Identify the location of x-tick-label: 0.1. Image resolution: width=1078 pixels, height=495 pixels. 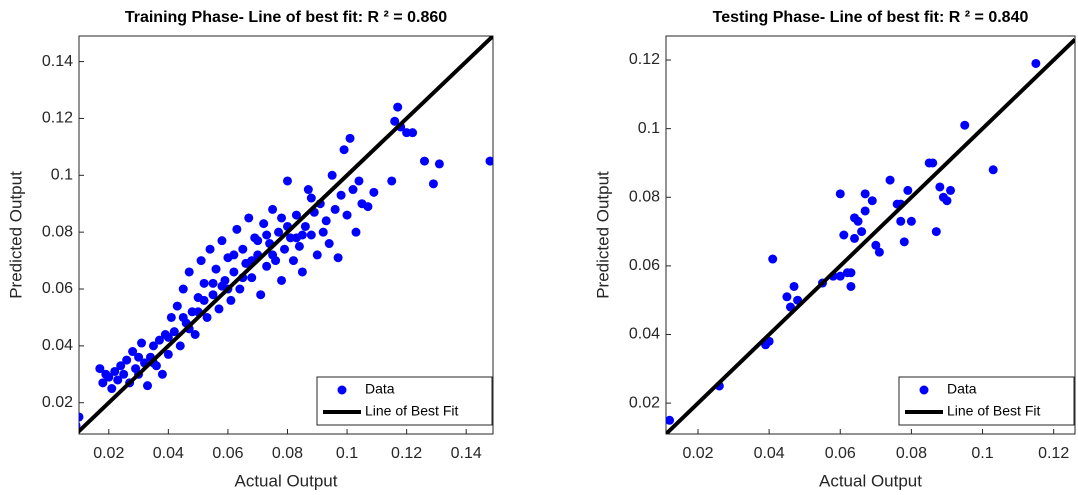
(982, 453).